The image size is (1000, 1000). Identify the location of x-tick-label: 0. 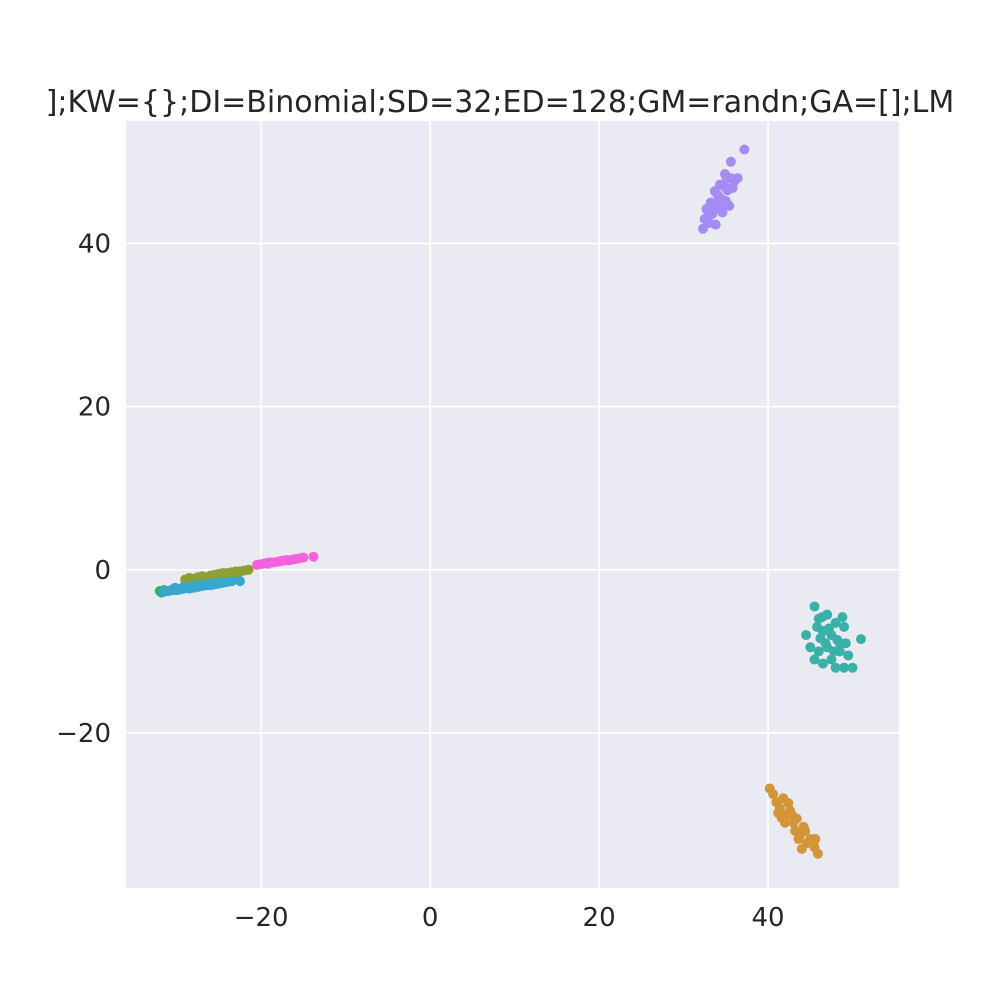
(430, 918).